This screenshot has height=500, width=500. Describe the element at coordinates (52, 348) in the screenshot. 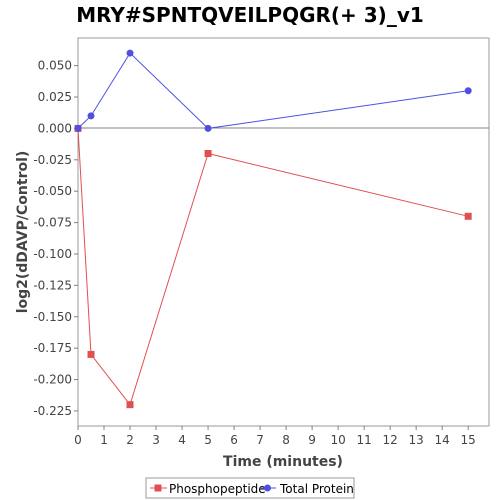

I see `y-tick-label: -0.175` at that location.